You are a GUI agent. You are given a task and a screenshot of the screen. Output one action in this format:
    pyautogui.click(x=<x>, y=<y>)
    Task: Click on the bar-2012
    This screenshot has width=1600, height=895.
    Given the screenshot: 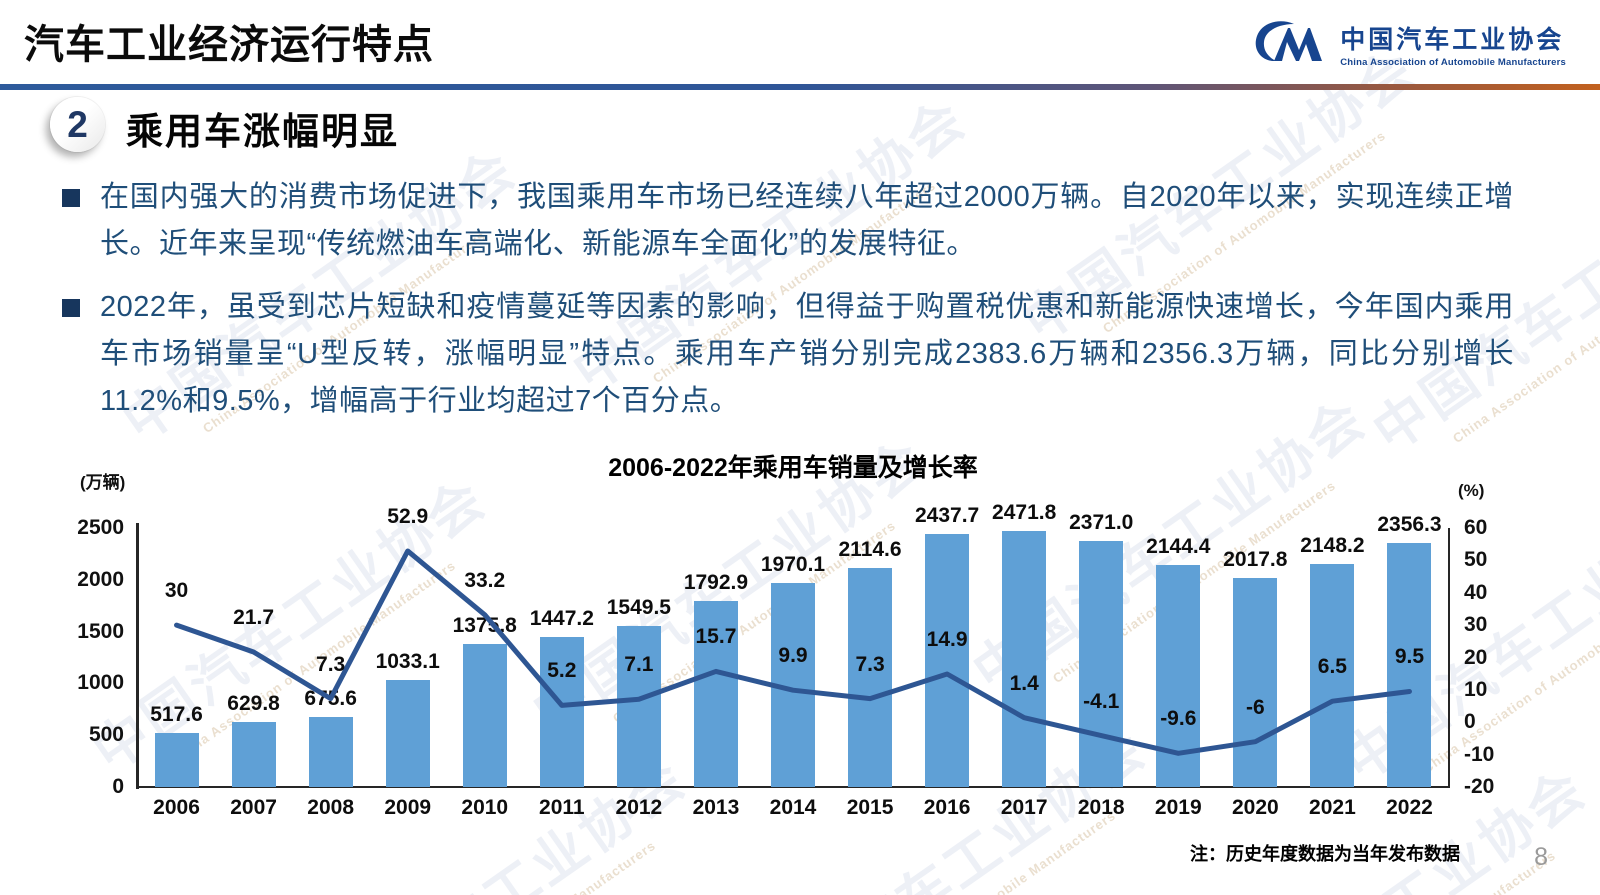 What is the action you would take?
    pyautogui.click(x=638, y=706)
    